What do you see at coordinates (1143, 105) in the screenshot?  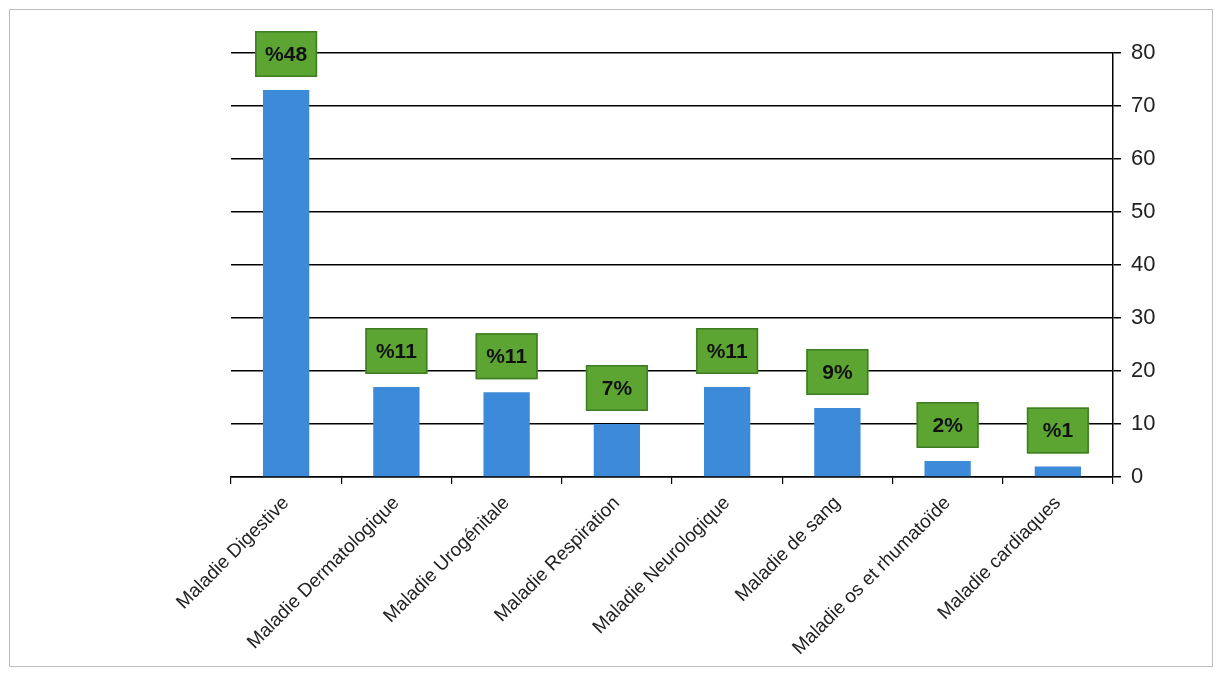 I see `y-tick-label: 70` at bounding box center [1143, 105].